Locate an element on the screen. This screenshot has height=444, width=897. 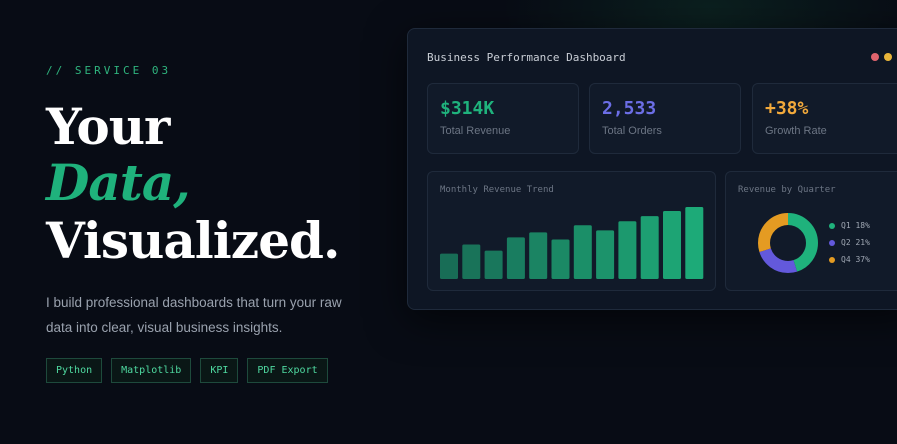
tag: PDF Export is located at coordinates (287, 370).